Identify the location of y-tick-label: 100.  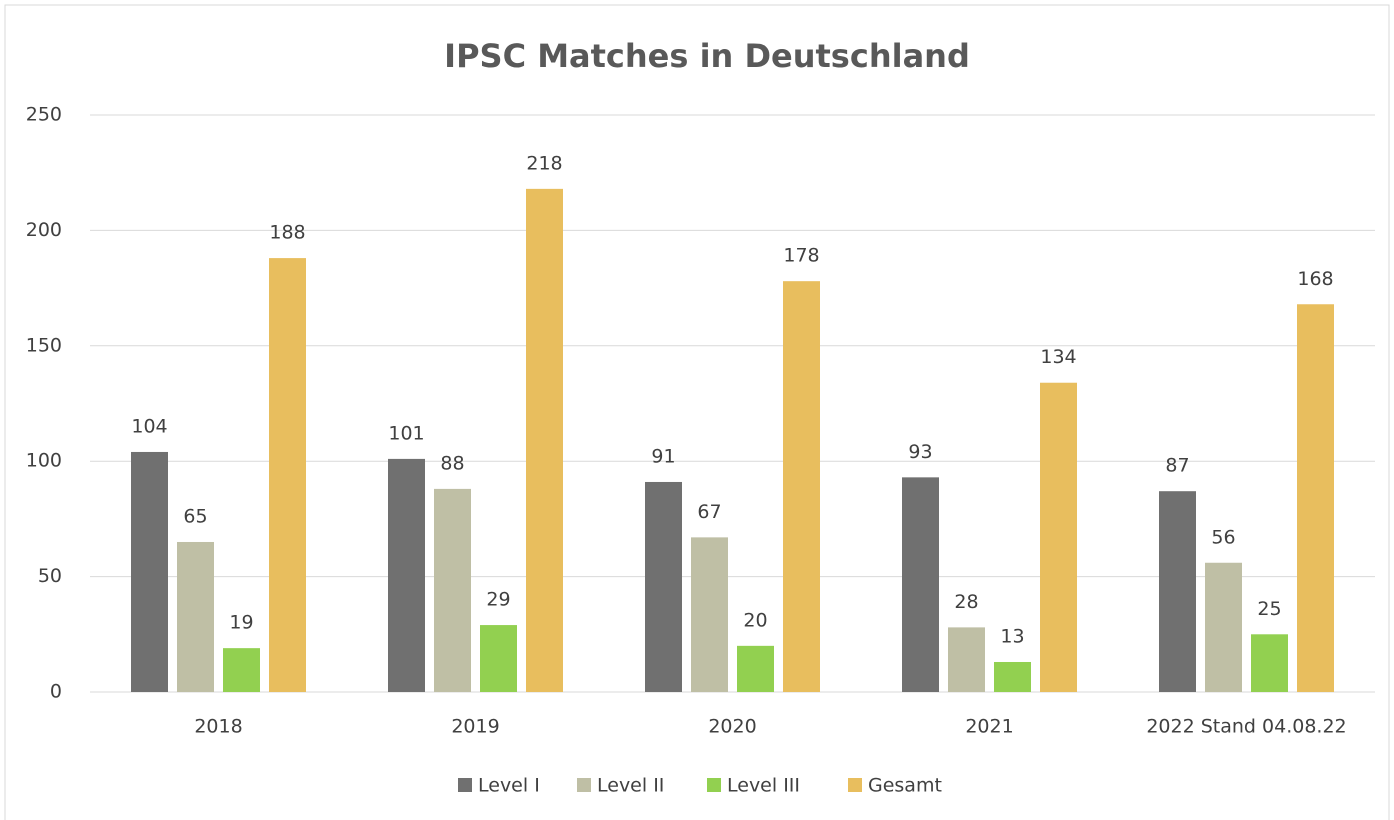
(44, 461).